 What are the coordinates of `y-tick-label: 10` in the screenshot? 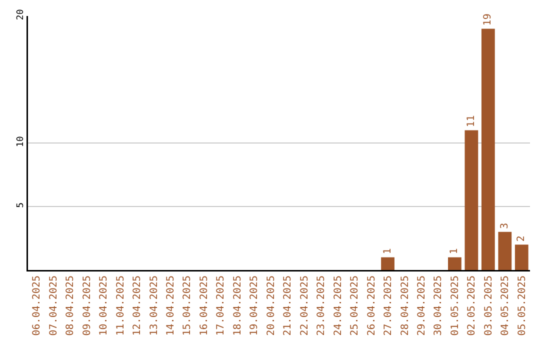 It's located at (21, 142).